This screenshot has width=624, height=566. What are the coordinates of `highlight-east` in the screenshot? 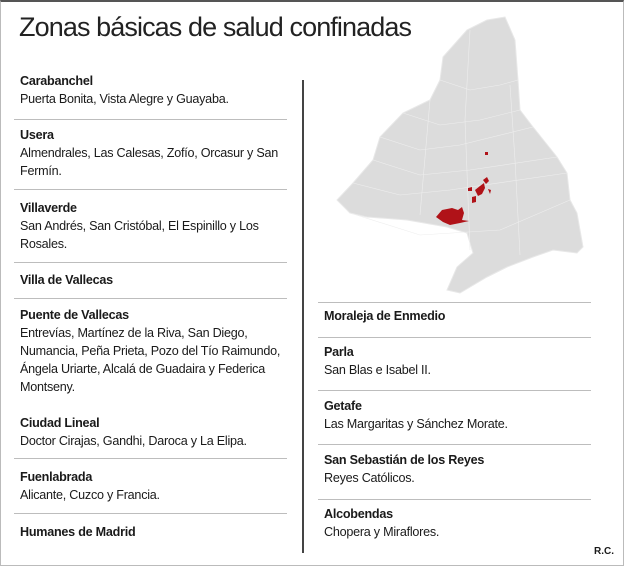 It's located at (489, 191).